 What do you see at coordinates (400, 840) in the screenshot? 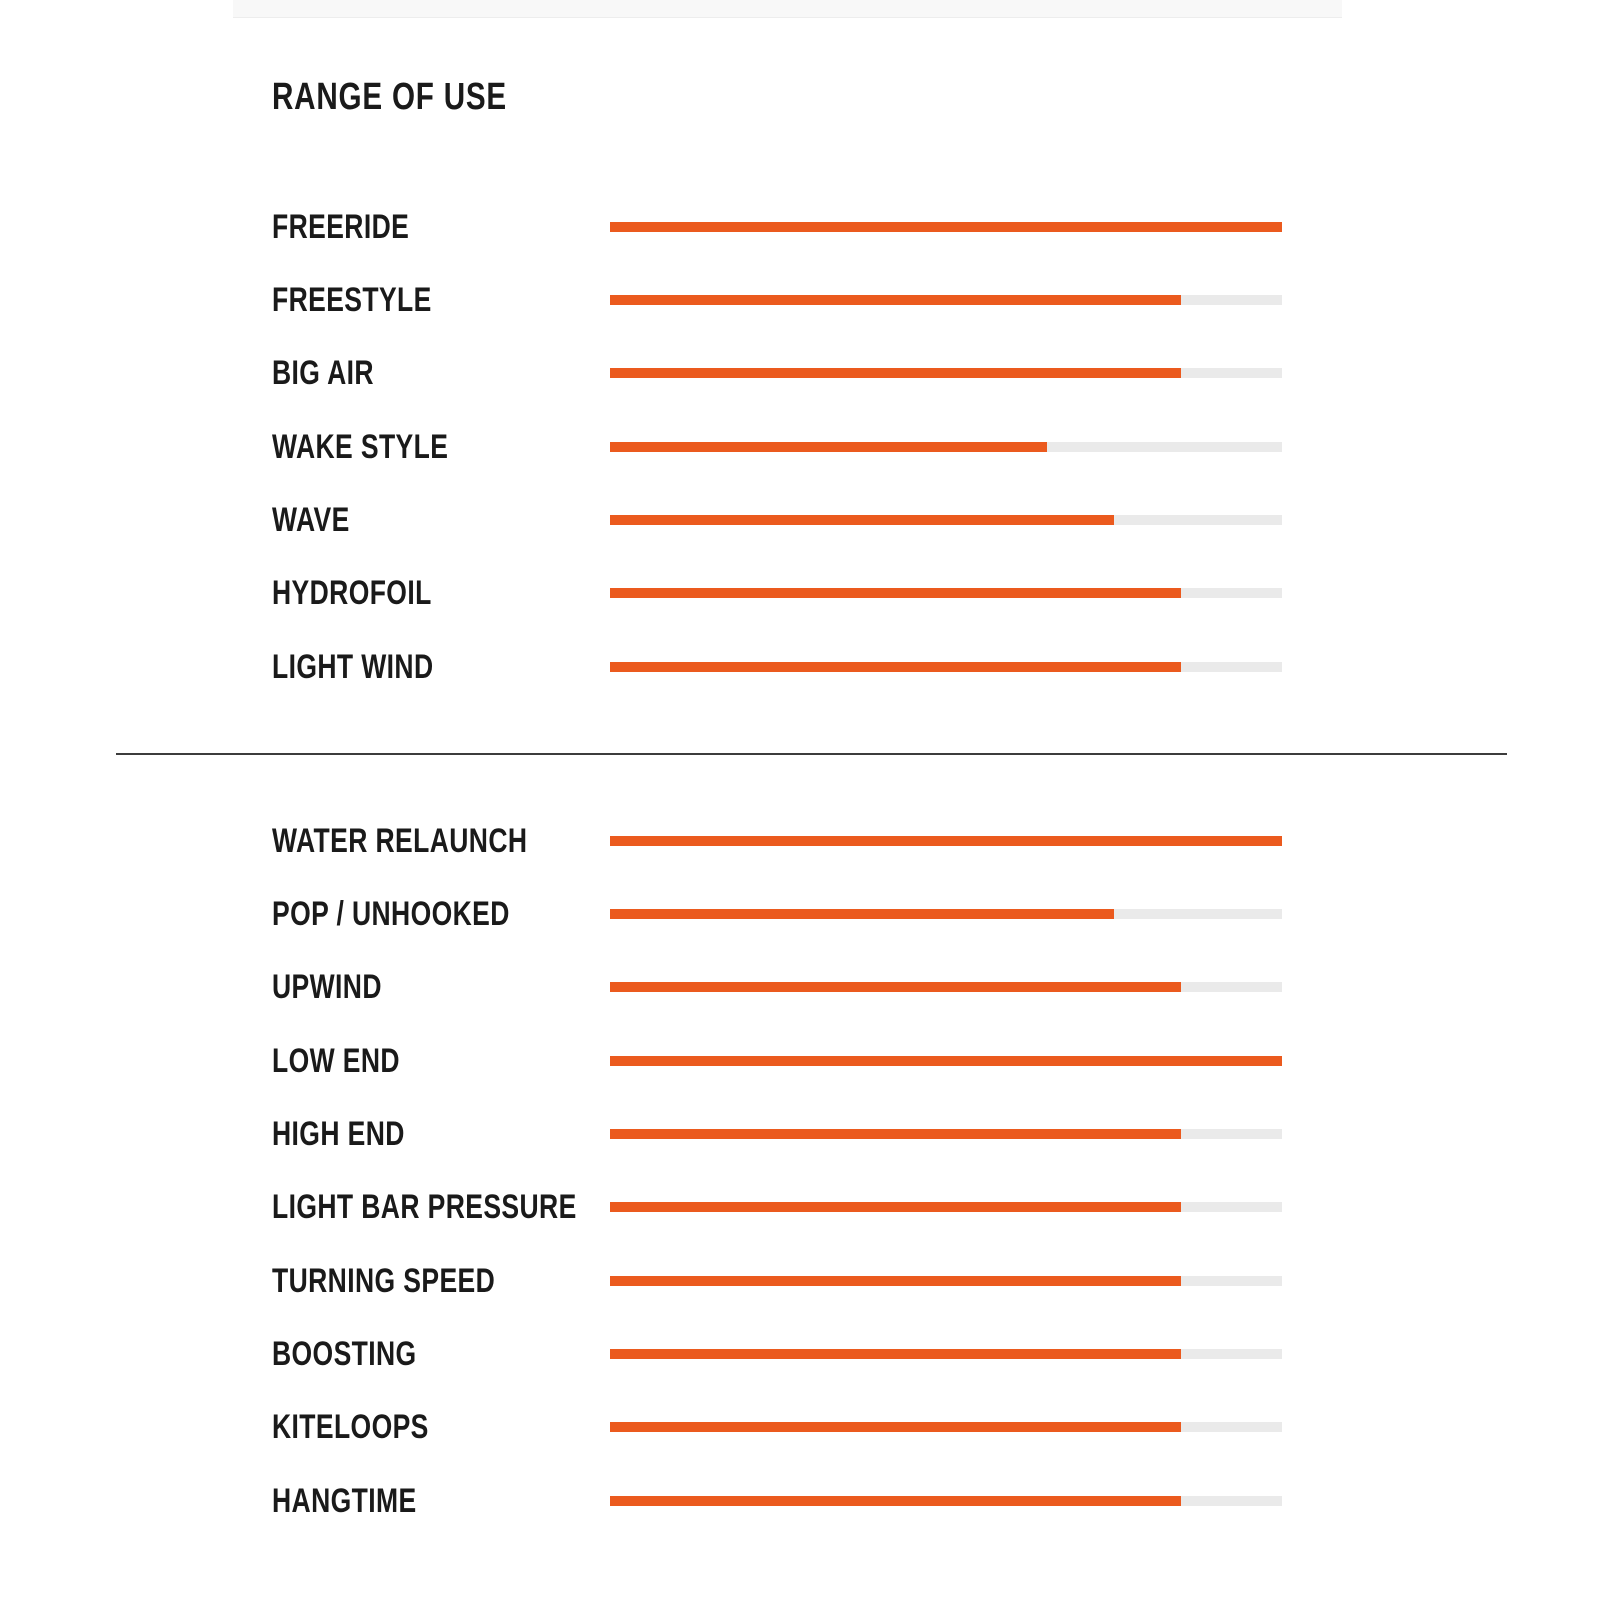
I see `range-label: WATER RELAUNCH` at bounding box center [400, 840].